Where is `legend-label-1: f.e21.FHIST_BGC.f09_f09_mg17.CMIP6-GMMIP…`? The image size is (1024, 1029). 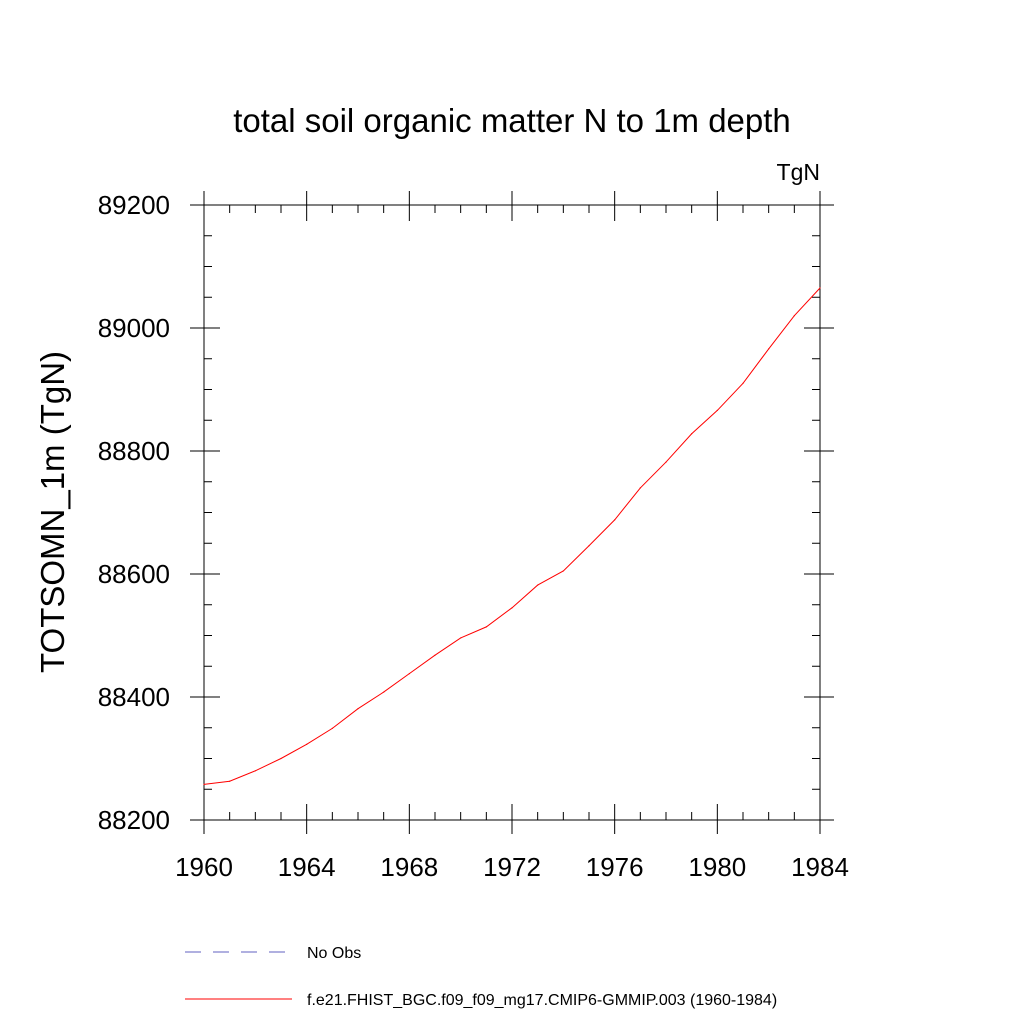
legend-label-1: f.e21.FHIST_BGC.f09_f09_mg17.CMIP6-GMMIP… is located at coordinates (542, 1000).